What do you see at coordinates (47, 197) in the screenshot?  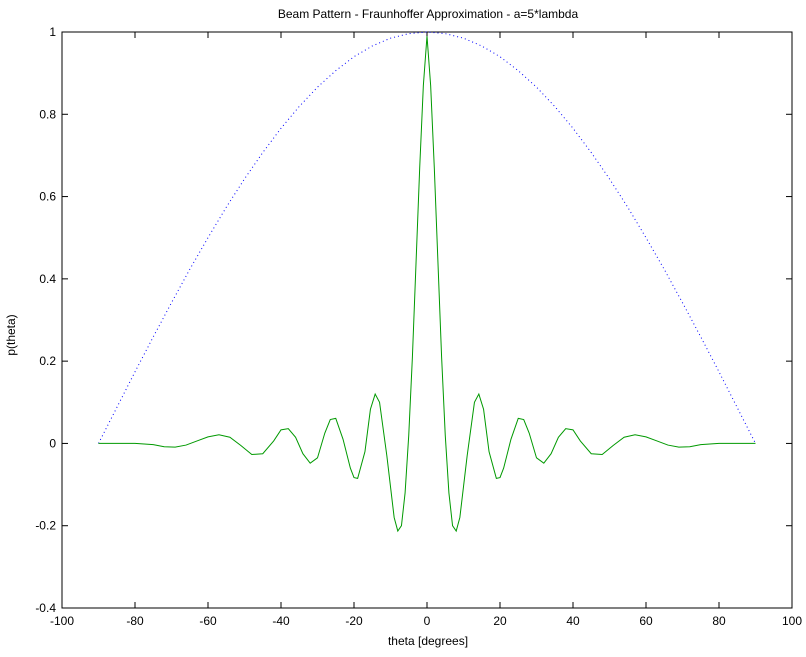 I see `y-tick-label: 0.6` at bounding box center [47, 197].